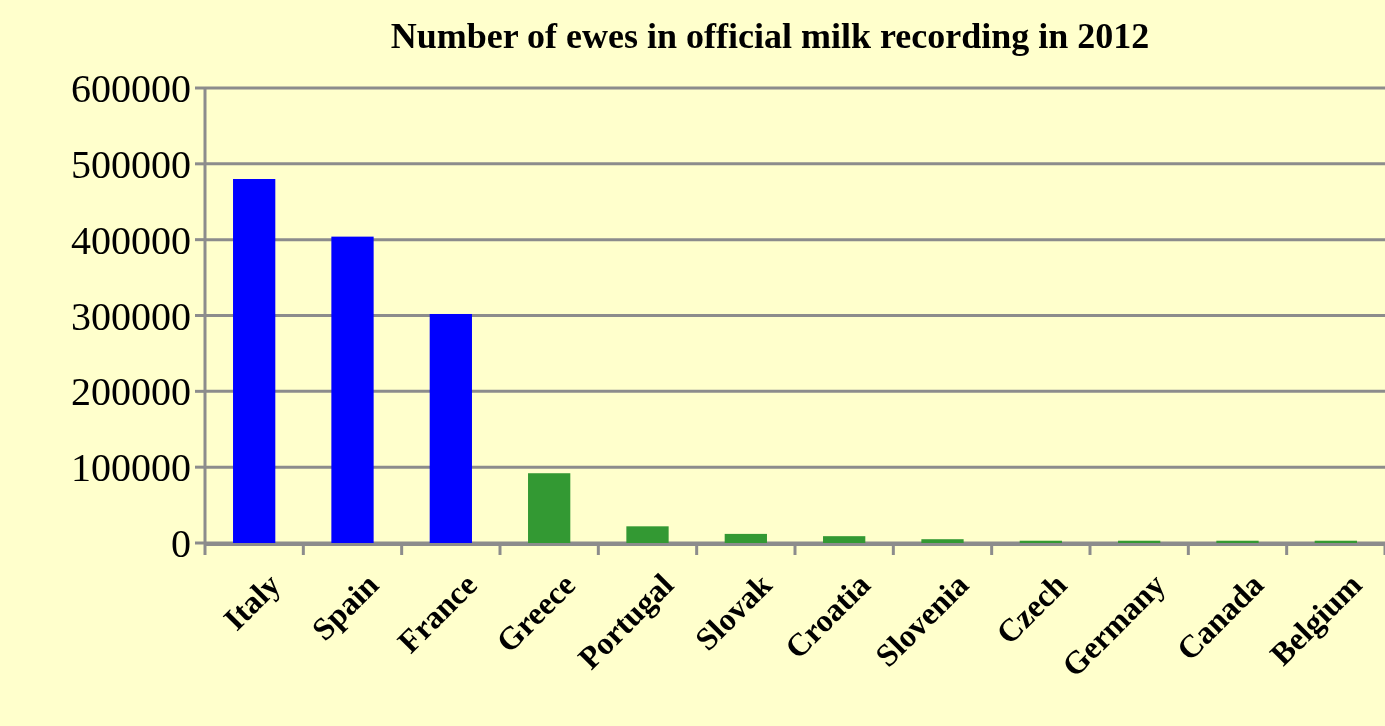 This screenshot has width=1385, height=726. I want to click on y-tick-label: 500000, so click(131, 164).